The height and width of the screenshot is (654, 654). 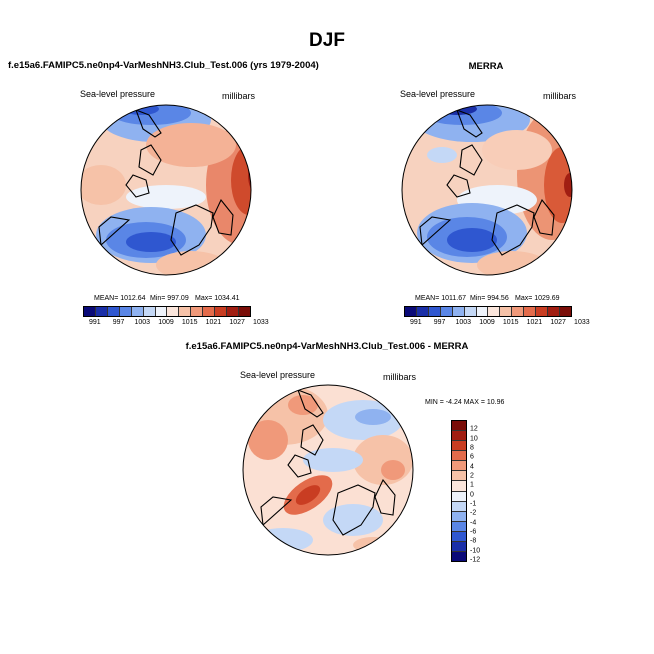 What do you see at coordinates (473, 523) in the screenshot?
I see `colorbar-tick-label: -4` at bounding box center [473, 523].